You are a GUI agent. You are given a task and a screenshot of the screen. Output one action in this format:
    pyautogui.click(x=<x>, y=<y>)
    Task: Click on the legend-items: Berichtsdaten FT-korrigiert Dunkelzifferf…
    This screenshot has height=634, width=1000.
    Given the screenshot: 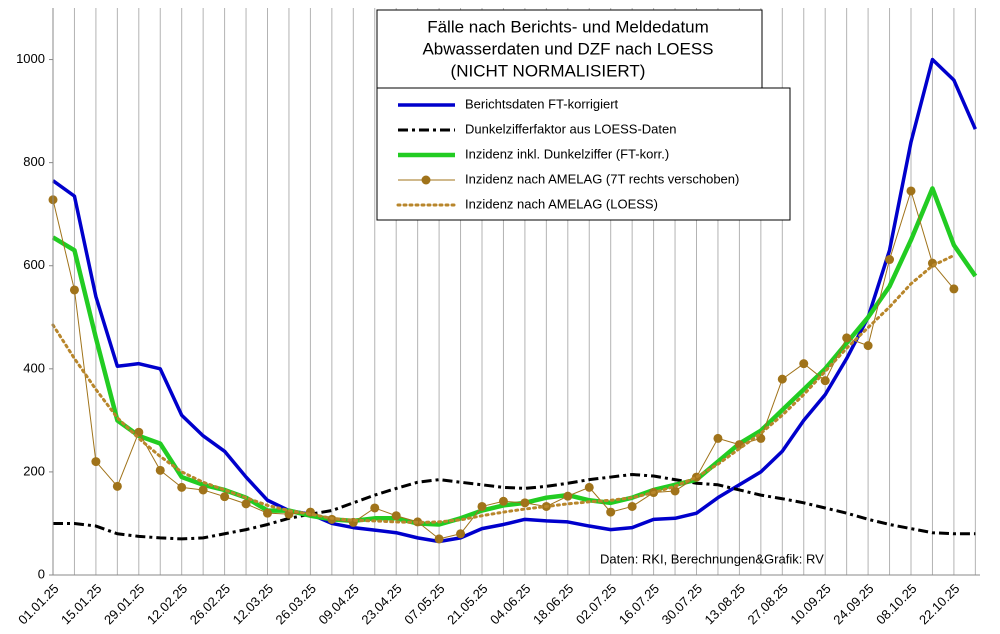 What is the action you would take?
    pyautogui.click(x=567, y=153)
    